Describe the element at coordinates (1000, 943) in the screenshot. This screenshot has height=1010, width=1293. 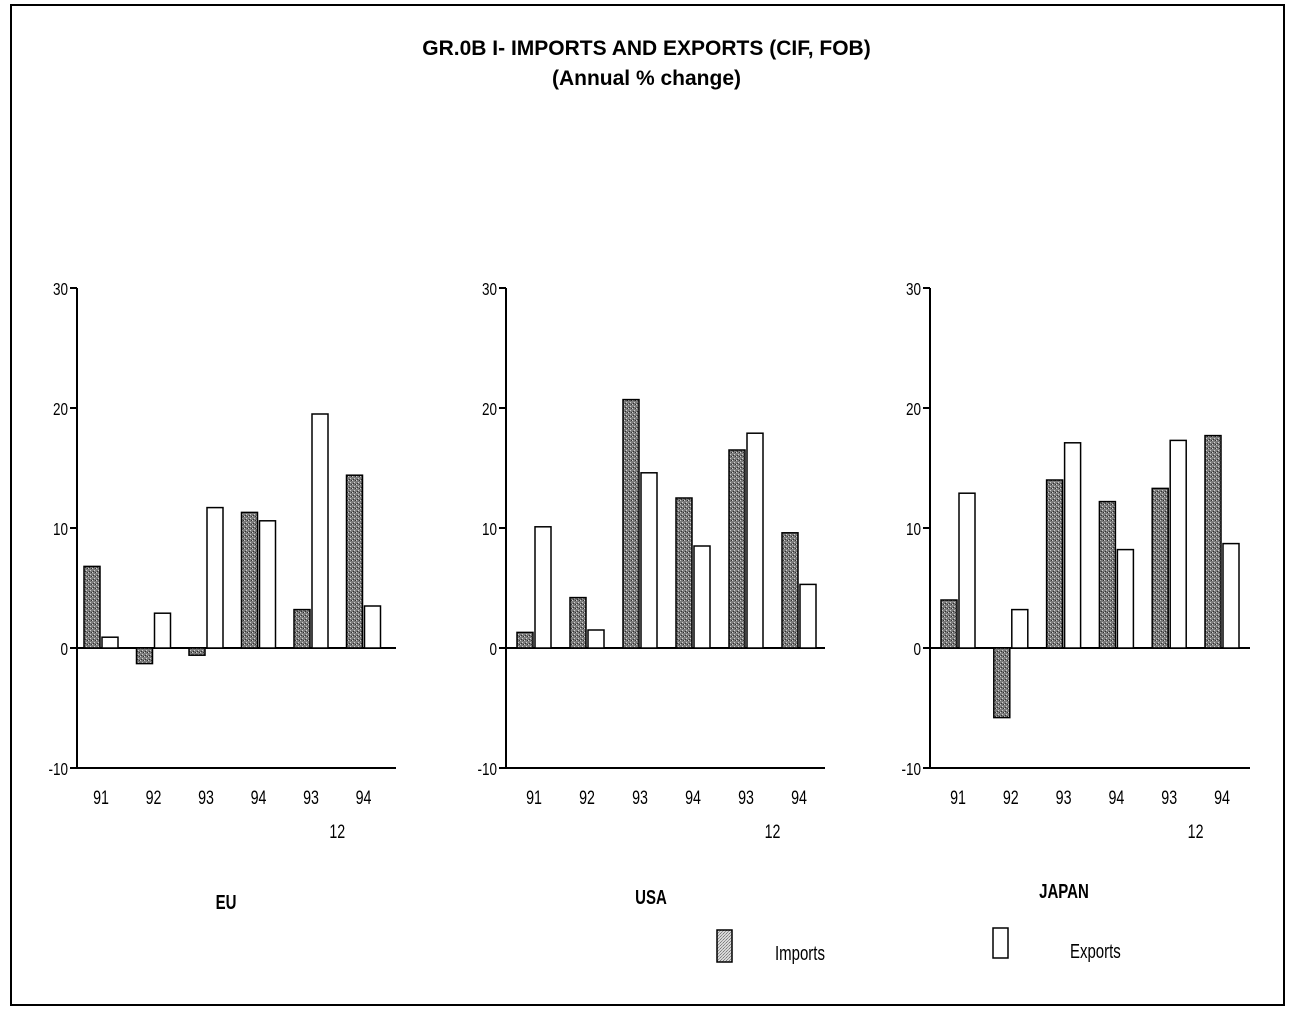
I see `legend-exports-swatch` at that location.